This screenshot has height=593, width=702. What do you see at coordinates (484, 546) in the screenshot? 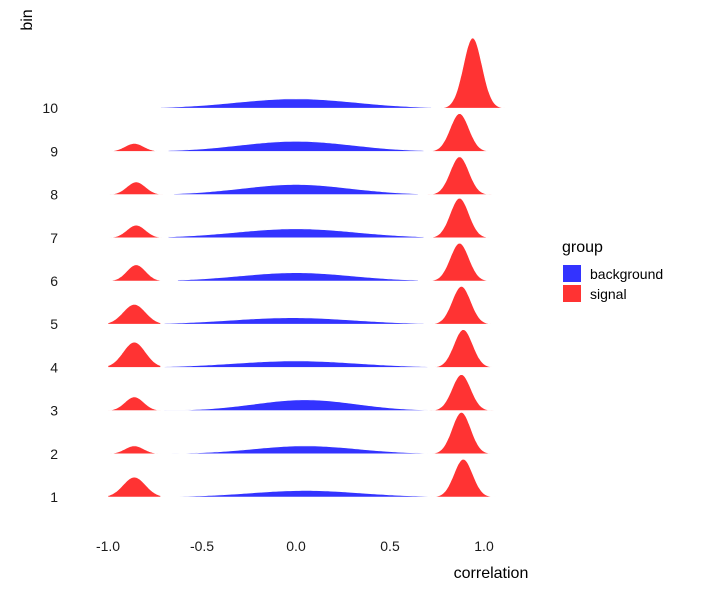
I see `x-tick-label-4: 1.0` at bounding box center [484, 546].